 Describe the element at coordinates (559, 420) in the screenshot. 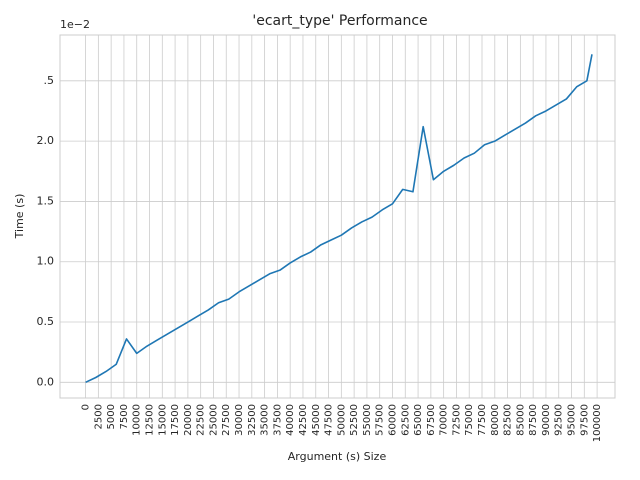

I see `x-tick-label: 92500` at that location.